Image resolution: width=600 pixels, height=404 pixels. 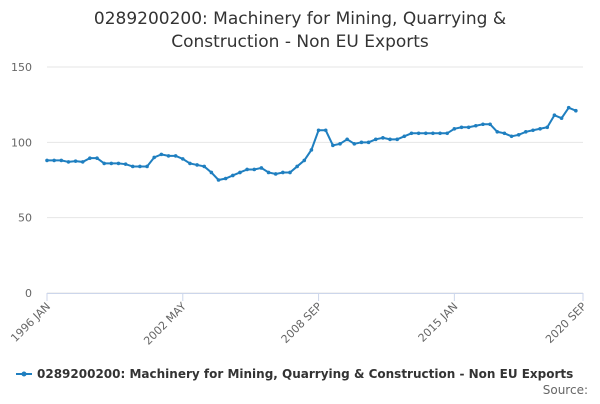 I want to click on y-tick-label: 100, so click(x=21, y=142).